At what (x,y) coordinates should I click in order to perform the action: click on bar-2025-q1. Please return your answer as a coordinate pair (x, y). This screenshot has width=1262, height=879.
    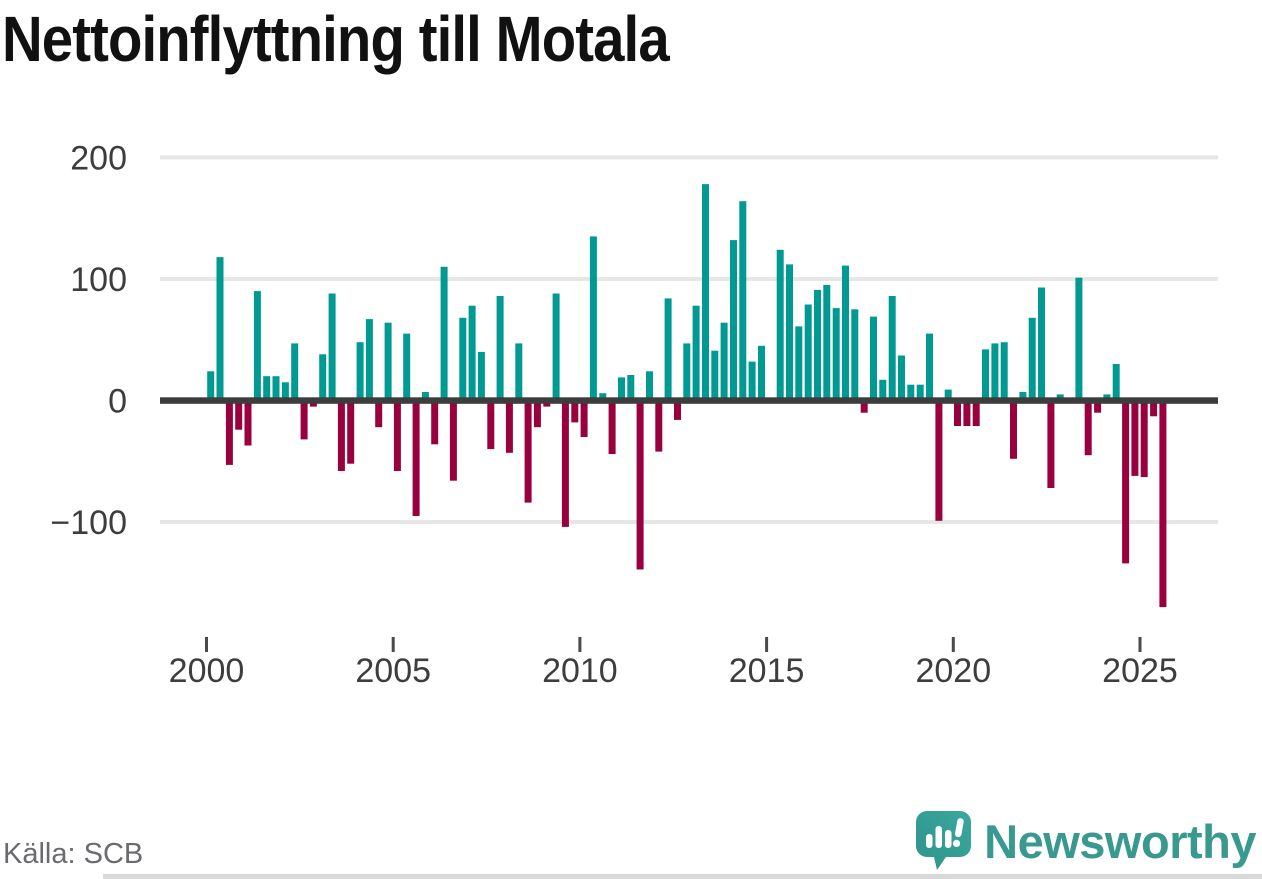
    Looking at the image, I should click on (1144, 439).